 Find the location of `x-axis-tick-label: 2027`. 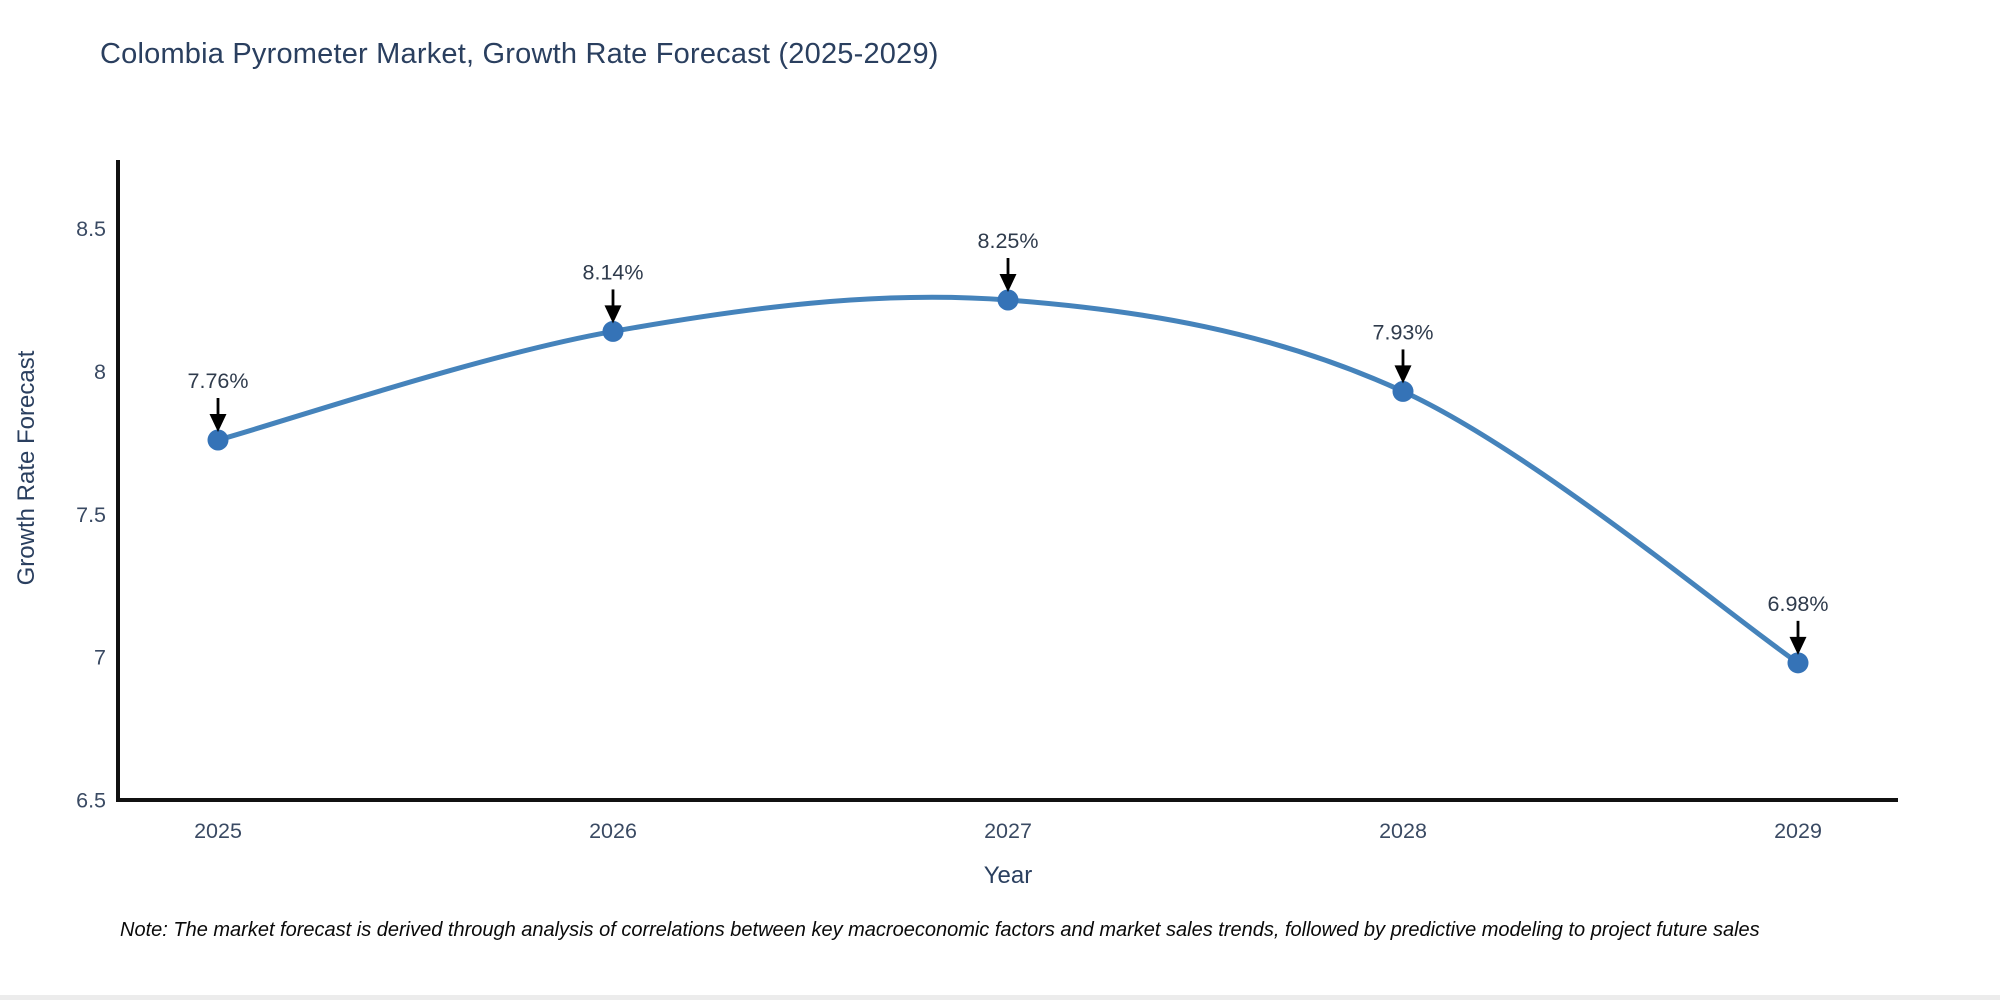

x-axis-tick-label: 2027 is located at coordinates (1008, 831).